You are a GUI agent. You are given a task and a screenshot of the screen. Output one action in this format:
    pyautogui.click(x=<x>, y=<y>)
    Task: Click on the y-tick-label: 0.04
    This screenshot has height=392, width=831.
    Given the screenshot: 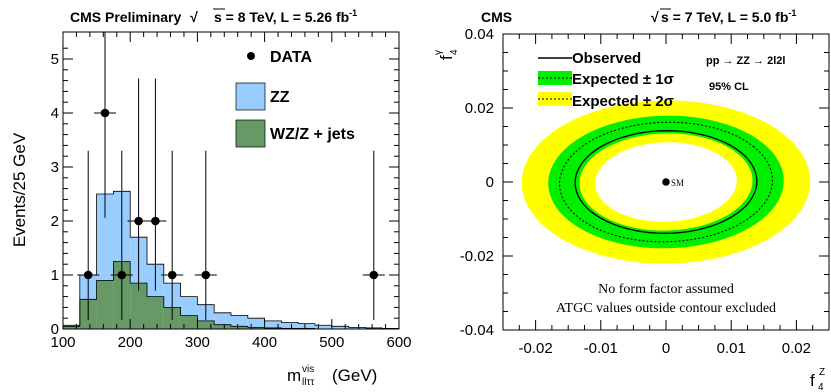 What is the action you would take?
    pyautogui.click(x=479, y=34)
    